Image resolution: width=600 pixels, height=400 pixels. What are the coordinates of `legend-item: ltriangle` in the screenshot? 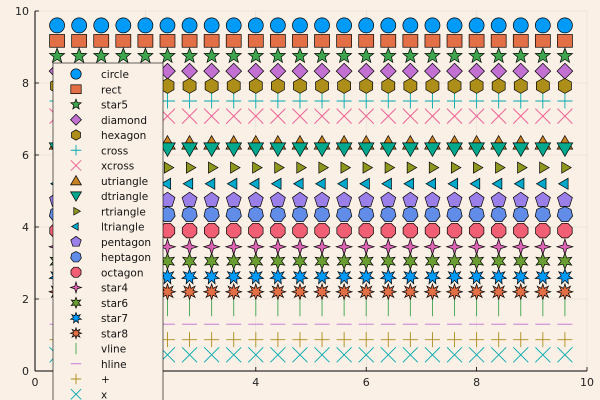 It's located at (107, 228).